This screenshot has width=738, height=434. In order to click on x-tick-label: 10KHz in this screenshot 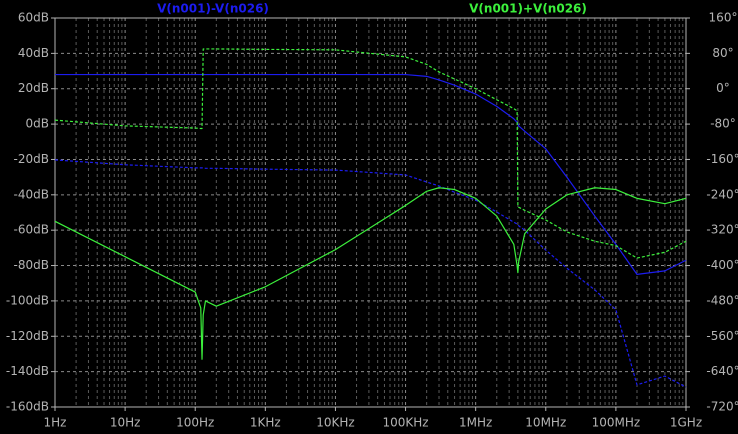, I will do `click(335, 423)`.